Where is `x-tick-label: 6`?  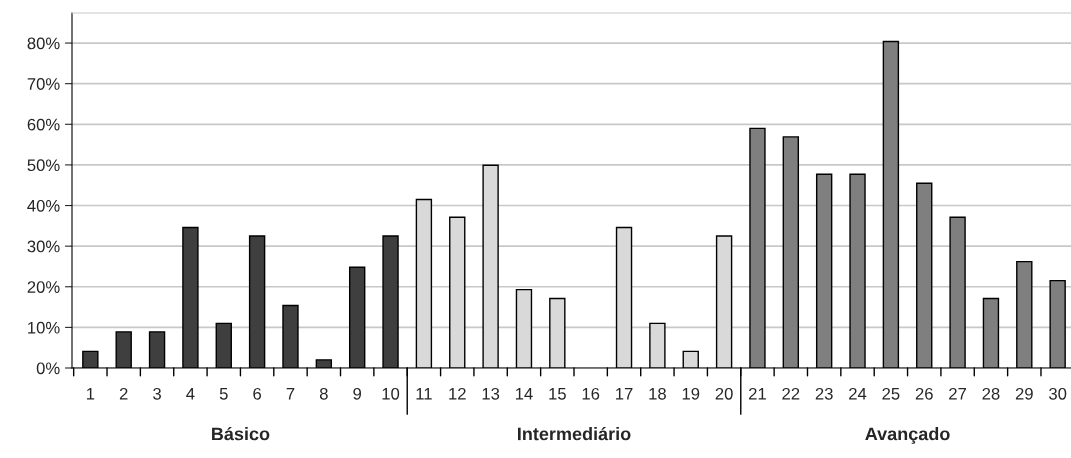 x-tick-label: 6 is located at coordinates (257, 393).